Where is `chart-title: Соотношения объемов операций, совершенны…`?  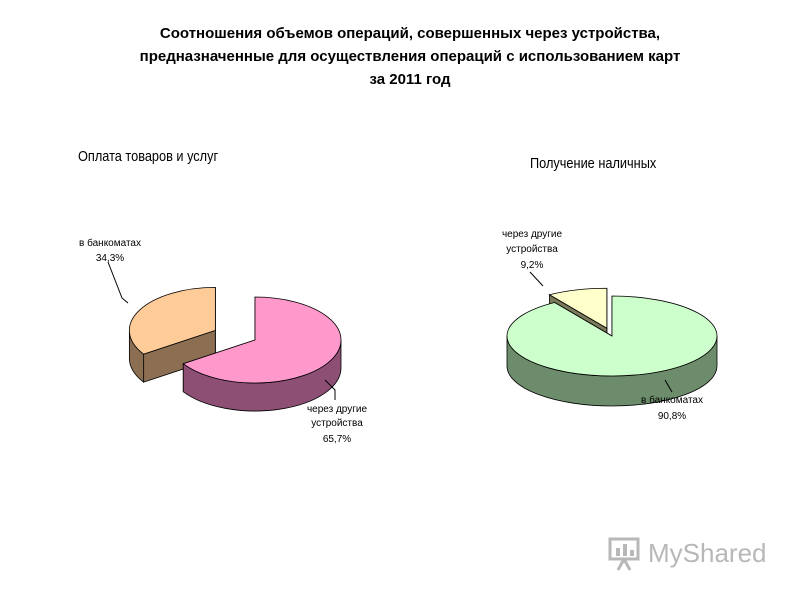
chart-title: Соотношения объемов операций, совершенны… is located at coordinates (410, 56).